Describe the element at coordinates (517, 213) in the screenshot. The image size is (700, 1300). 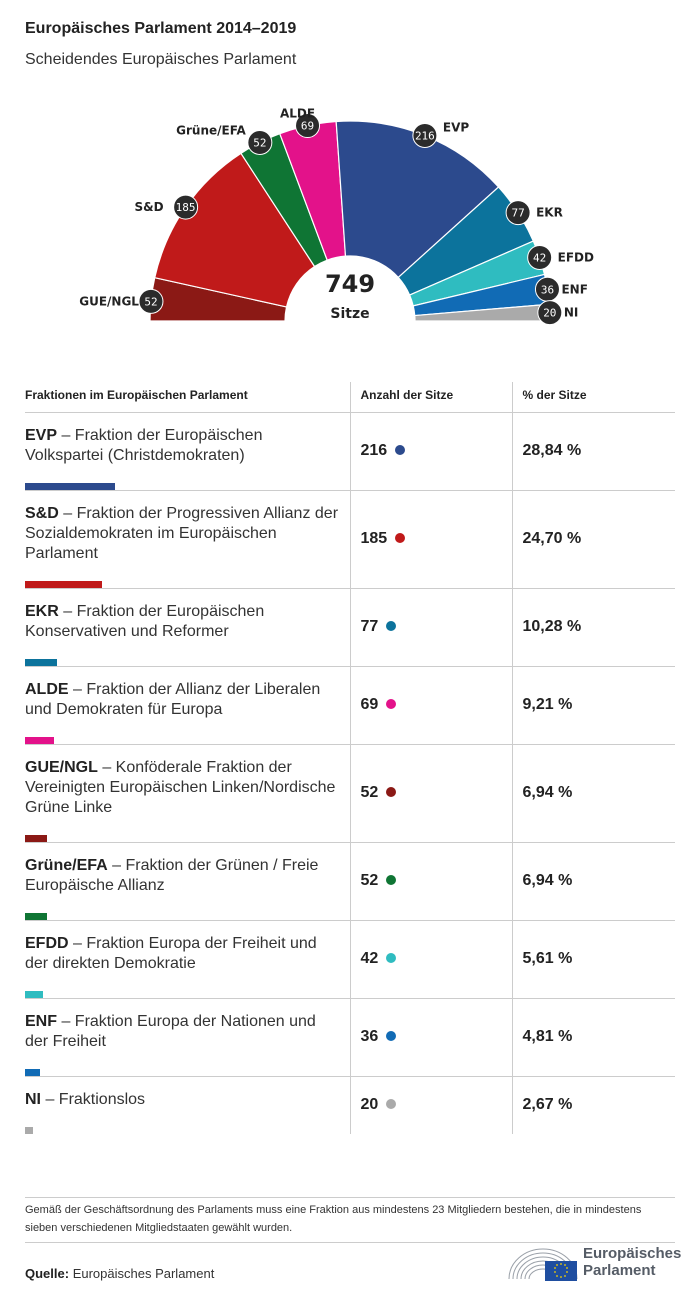
I see `value-label: 77` at that location.